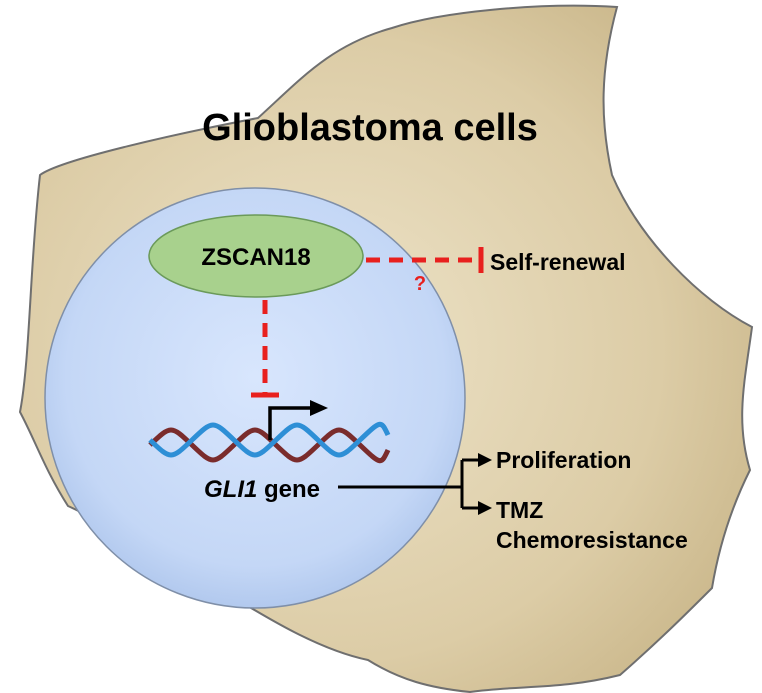 This screenshot has height=693, width=762. What do you see at coordinates (420, 284) in the screenshot?
I see `uncertain-link-mark: ?` at bounding box center [420, 284].